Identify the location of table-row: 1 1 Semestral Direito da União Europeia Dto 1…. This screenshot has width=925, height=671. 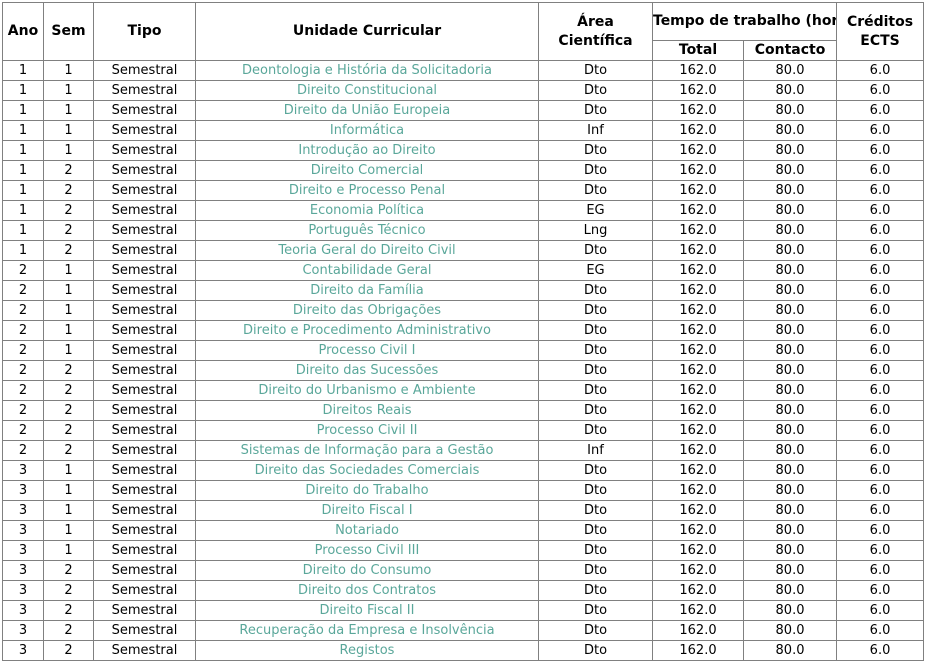
(463, 110).